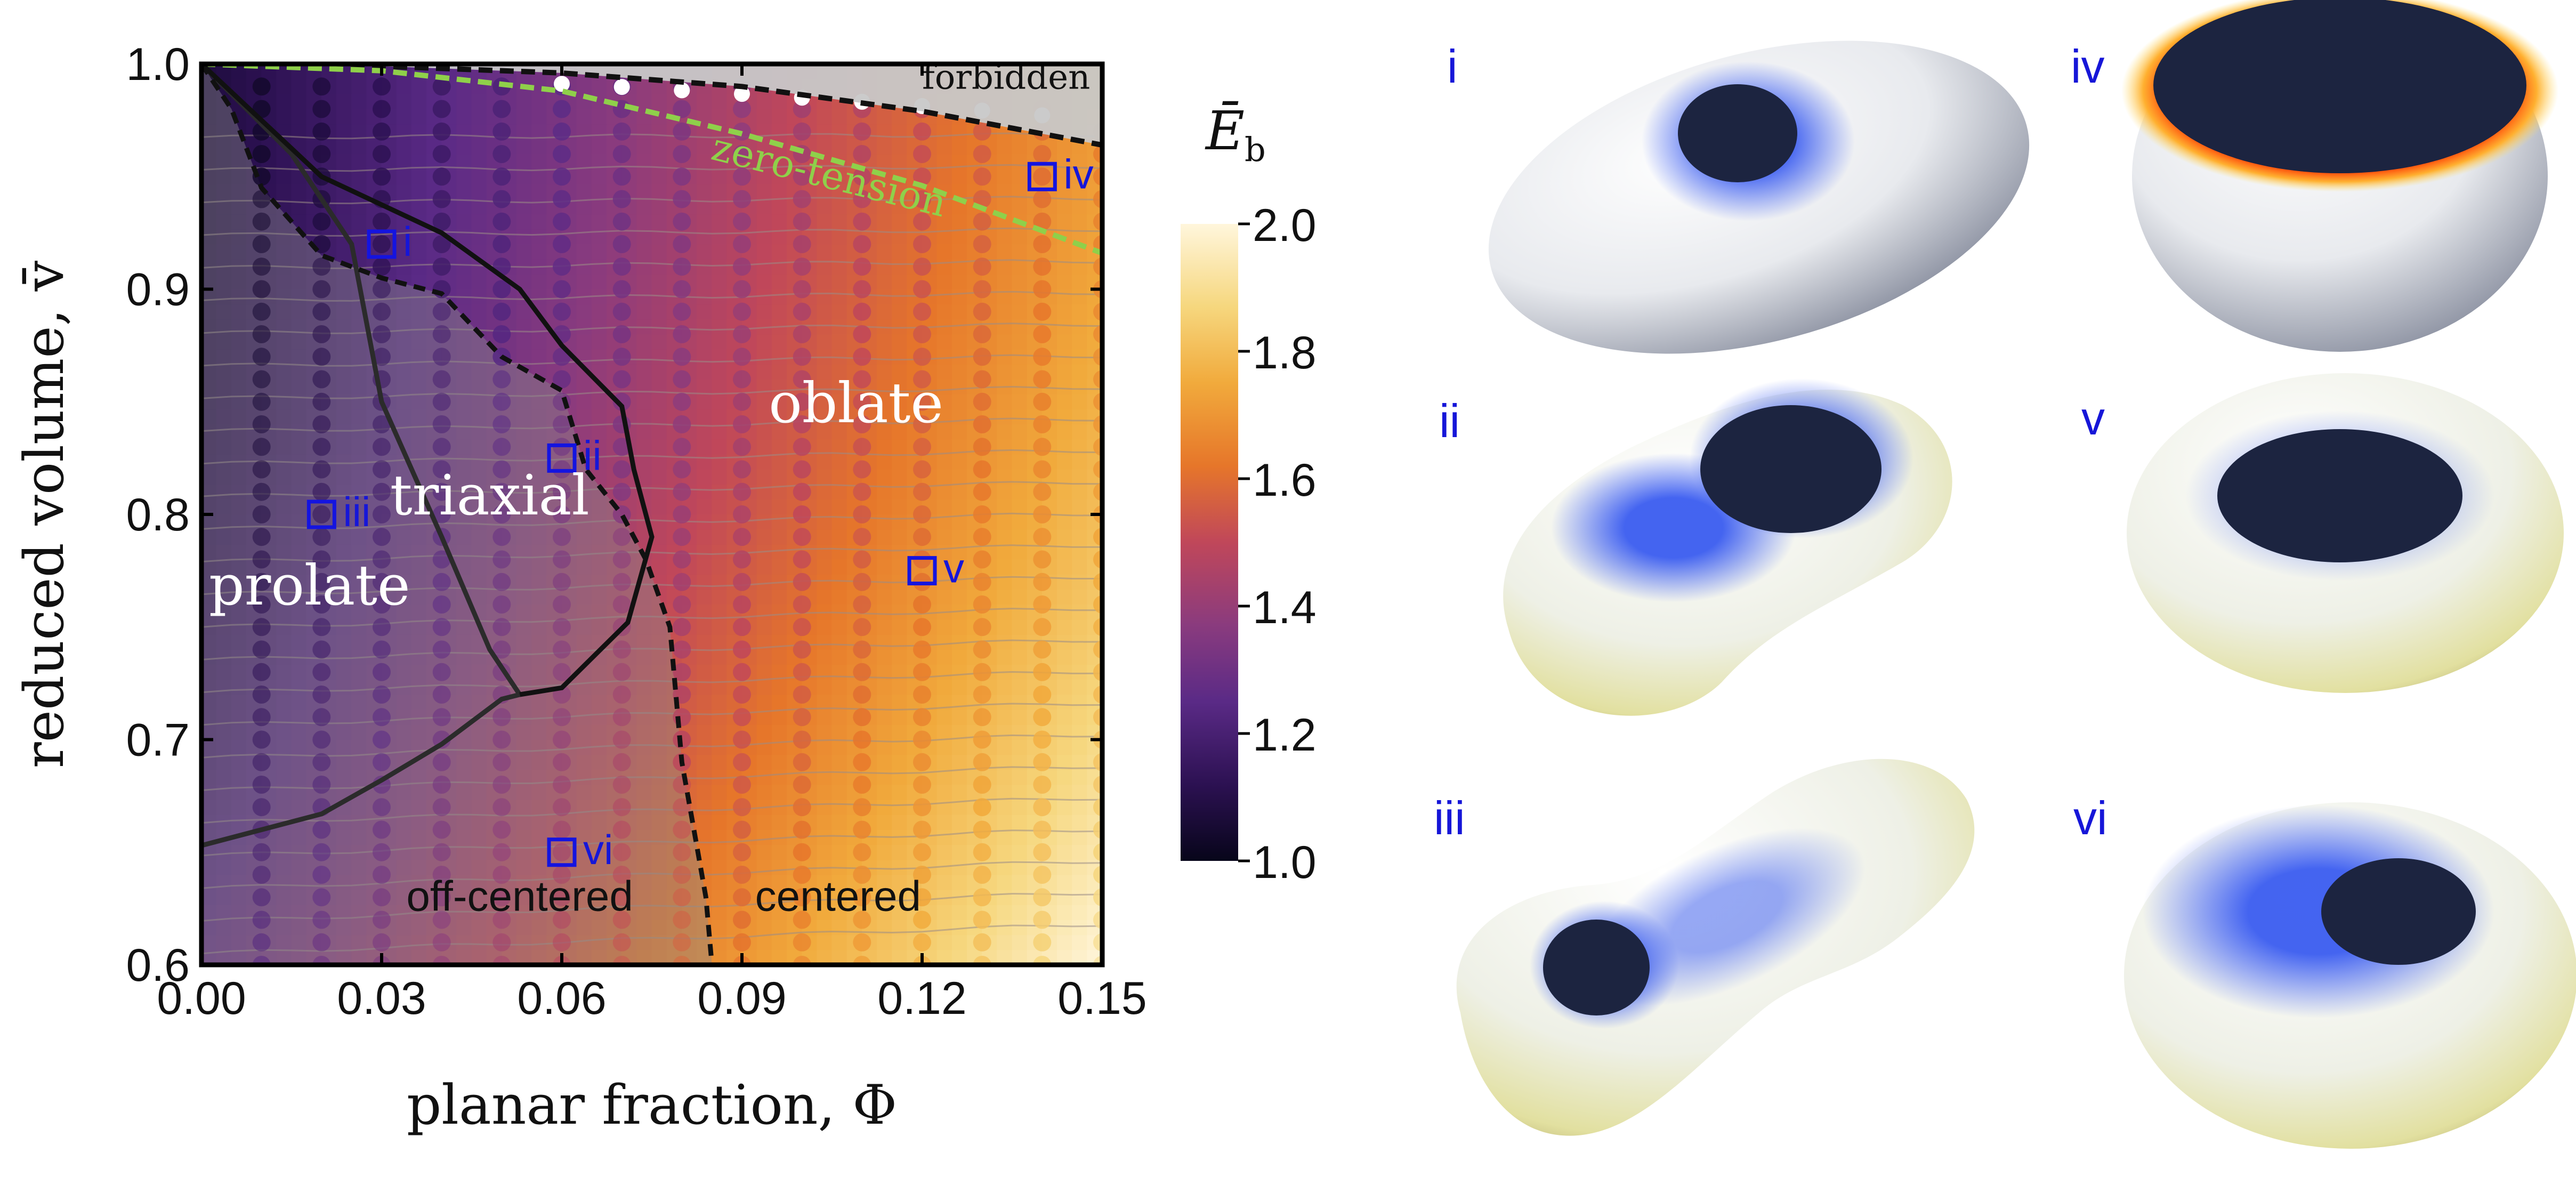 This screenshot has width=2576, height=1177. I want to click on shape-label-v: v, so click(2093, 418).